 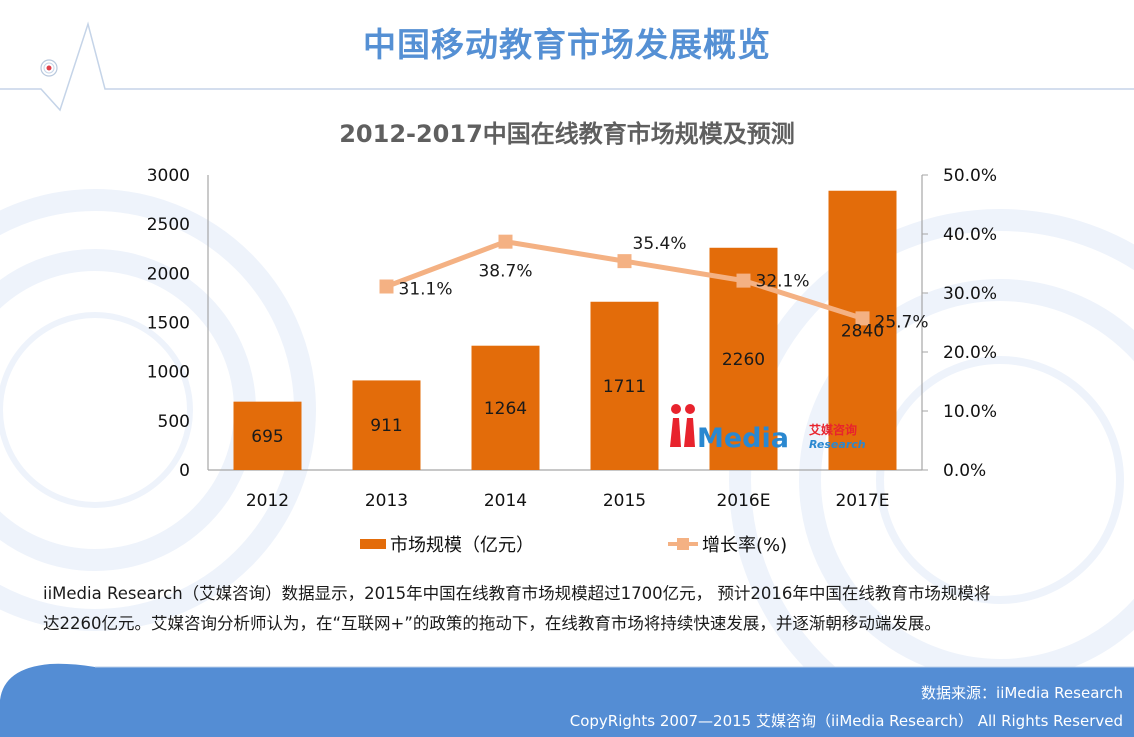 I want to click on page-title: 中国移动教育市场发展概览, so click(x=567, y=44).